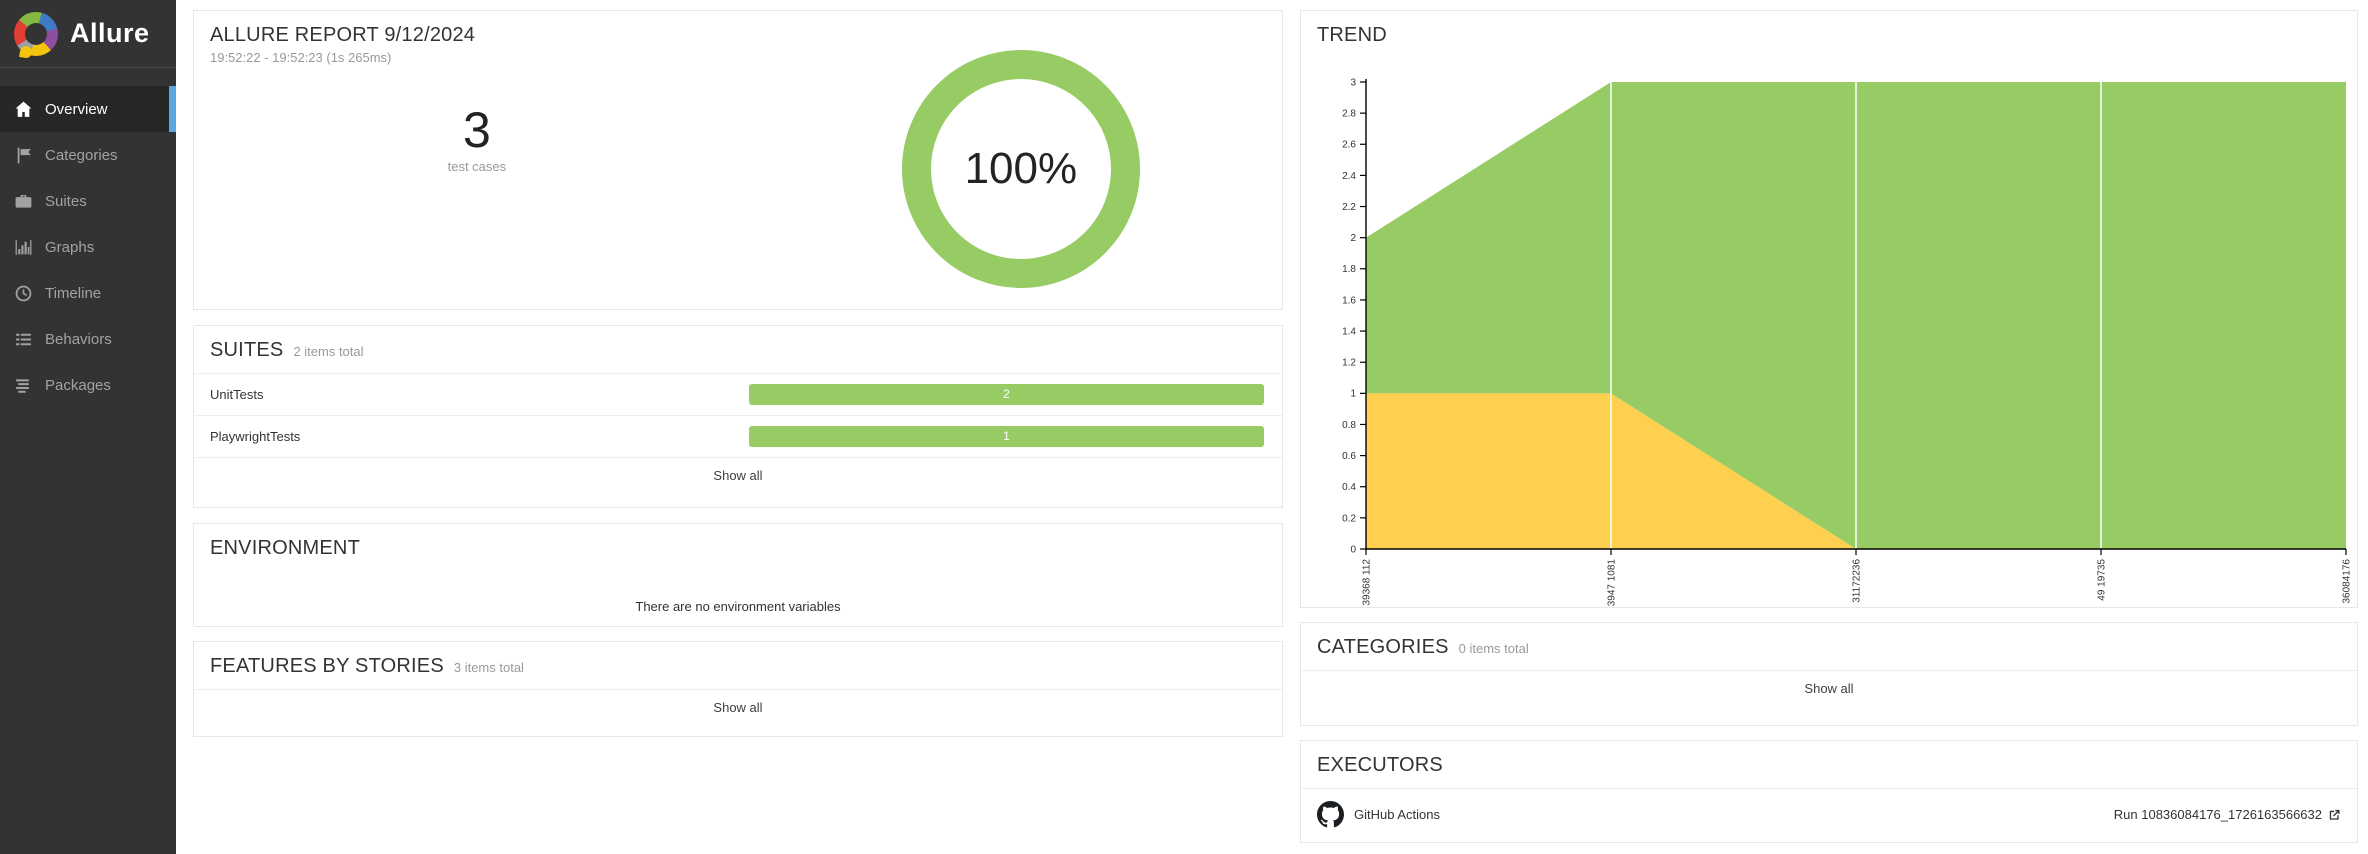 This screenshot has height=854, width=2368. What do you see at coordinates (1367, 582) in the screenshot?
I see `svg-text: 39368 112` at bounding box center [1367, 582].